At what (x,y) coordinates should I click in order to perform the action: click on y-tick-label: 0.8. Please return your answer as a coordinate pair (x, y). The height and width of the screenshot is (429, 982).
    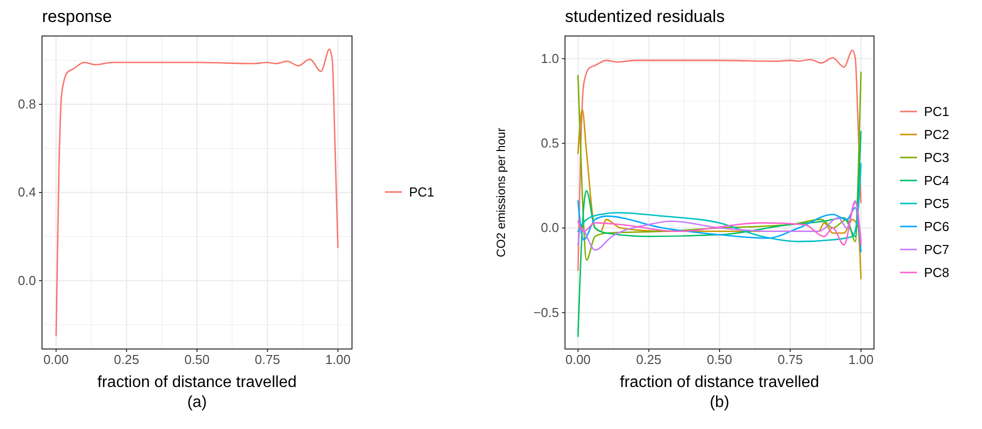
    Looking at the image, I should click on (27, 104).